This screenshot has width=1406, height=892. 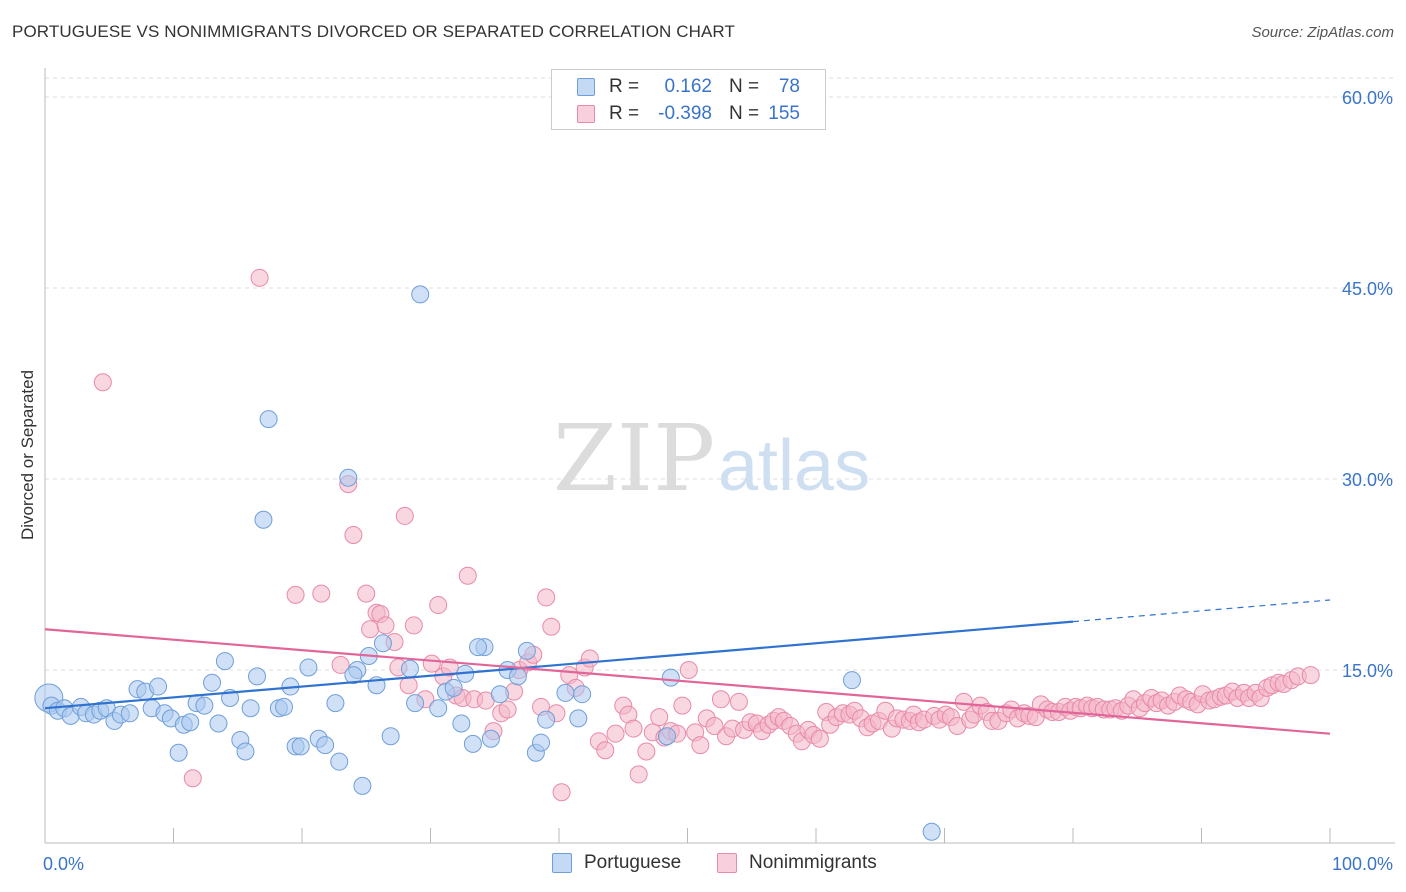 What do you see at coordinates (688, 99) in the screenshot?
I see `stats-legend: R = 0.162 N = 78 R = -0.398 N = 155` at bounding box center [688, 99].